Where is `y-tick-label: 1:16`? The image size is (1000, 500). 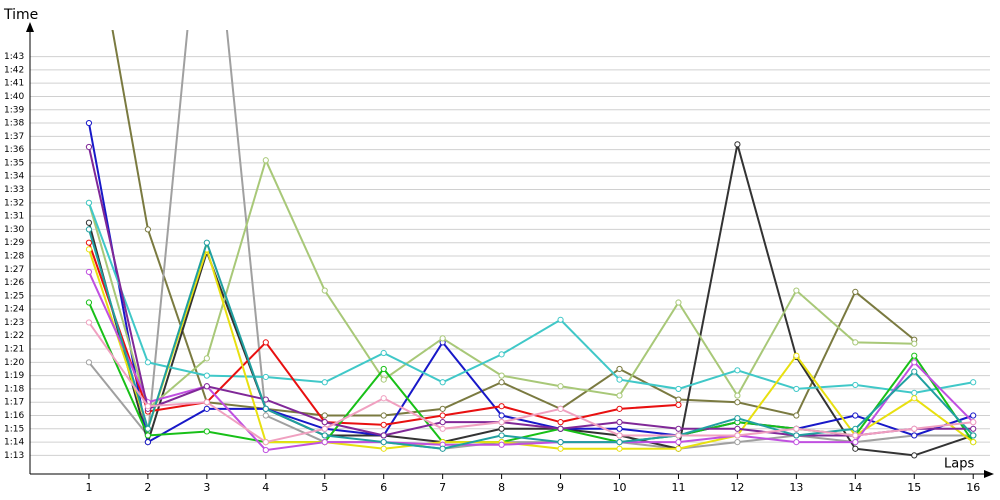
y-tick-label: 1:16 is located at coordinates (14, 416).